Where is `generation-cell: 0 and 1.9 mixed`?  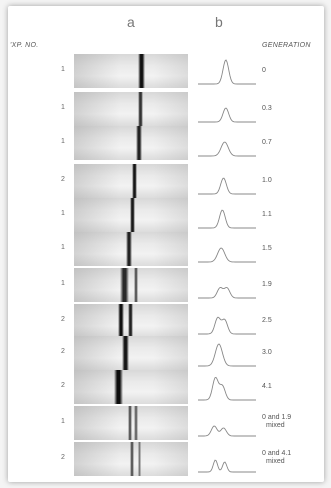 generation-cell: 0 and 1.9 mixed is located at coordinates (276, 422).